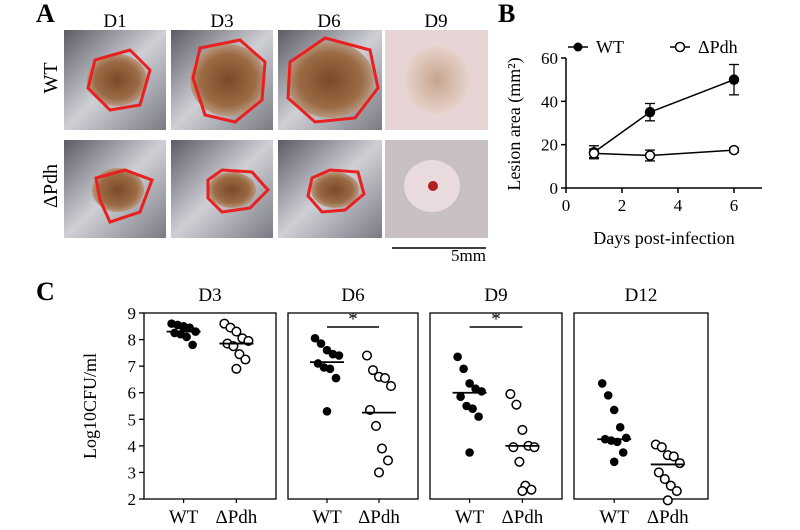 This screenshot has height=530, width=800. Describe the element at coordinates (506, 14) in the screenshot. I see `panel-label-b: B` at that location.